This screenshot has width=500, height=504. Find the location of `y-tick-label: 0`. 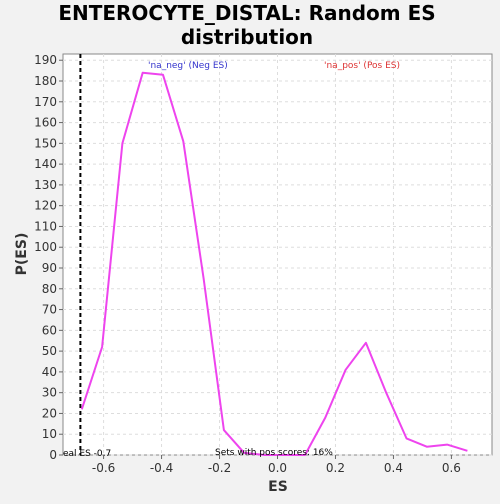

y-tick-label: 0 is located at coordinates (53, 455).